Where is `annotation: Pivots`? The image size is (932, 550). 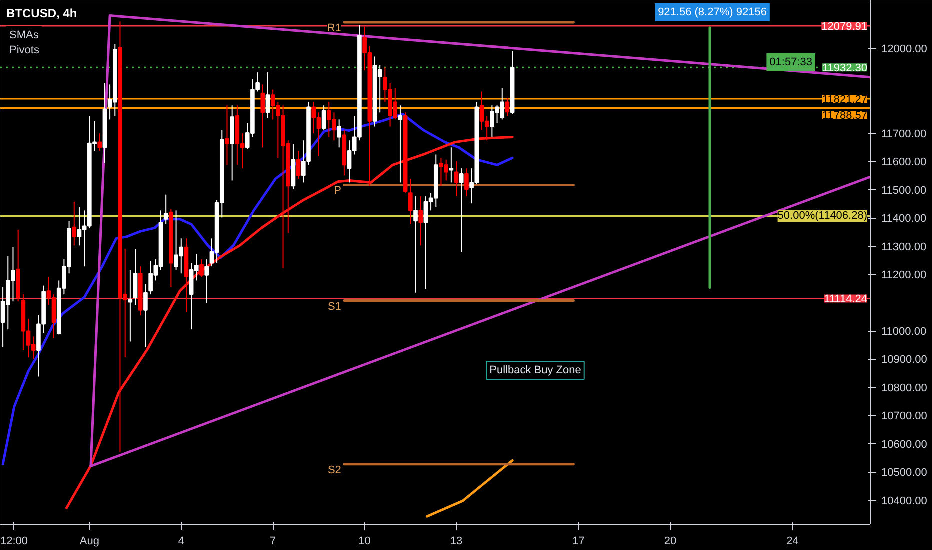 annotation: Pivots is located at coordinates (25, 50).